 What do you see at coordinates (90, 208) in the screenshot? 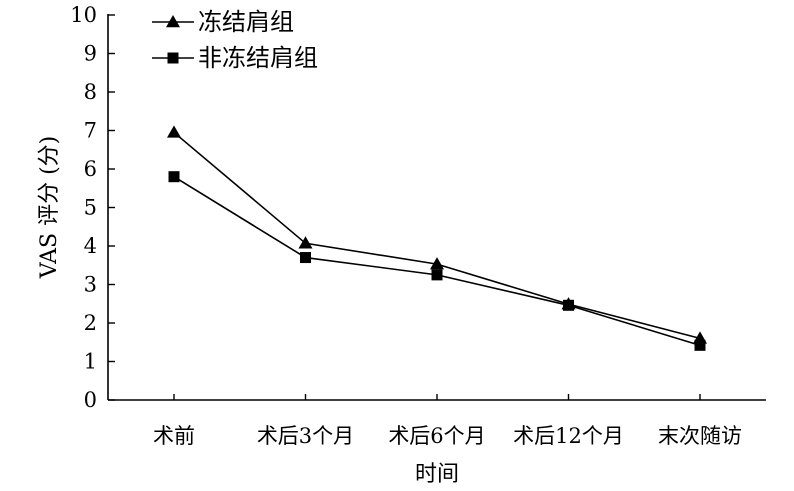
I see `y-tick-label: 5` at bounding box center [90, 208].